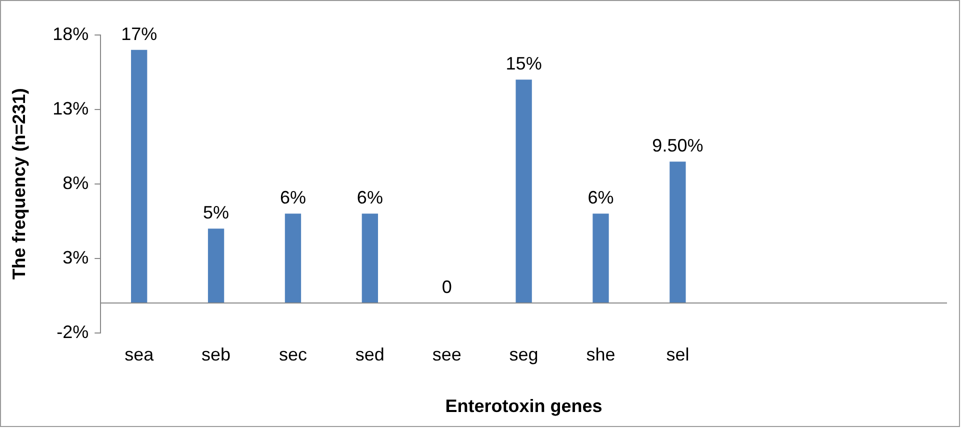 Image resolution: width=968 pixels, height=433 pixels. What do you see at coordinates (369, 354) in the screenshot?
I see `x-tick-label: sed` at bounding box center [369, 354].